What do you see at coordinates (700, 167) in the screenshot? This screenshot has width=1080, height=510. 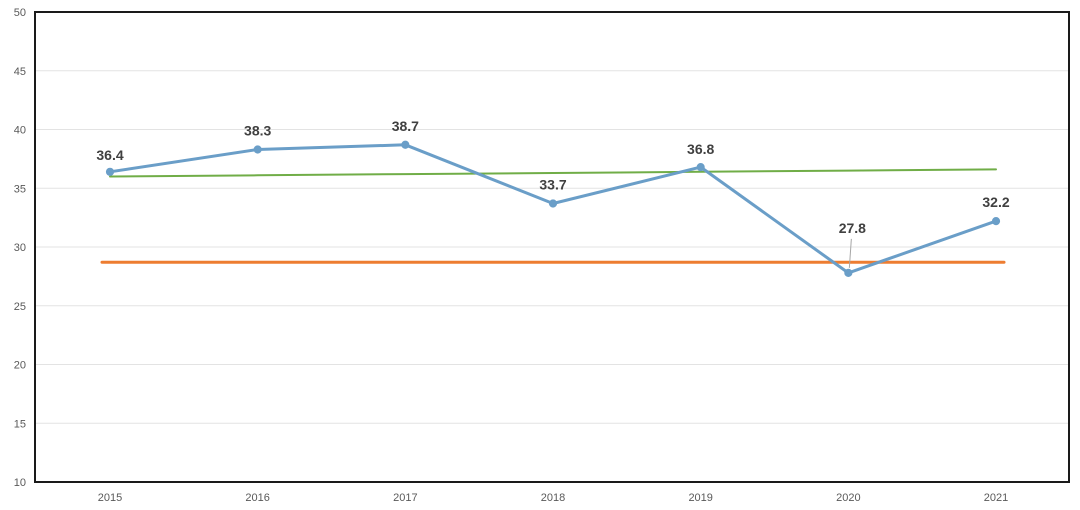 I see `series-0-point-2019` at bounding box center [700, 167].